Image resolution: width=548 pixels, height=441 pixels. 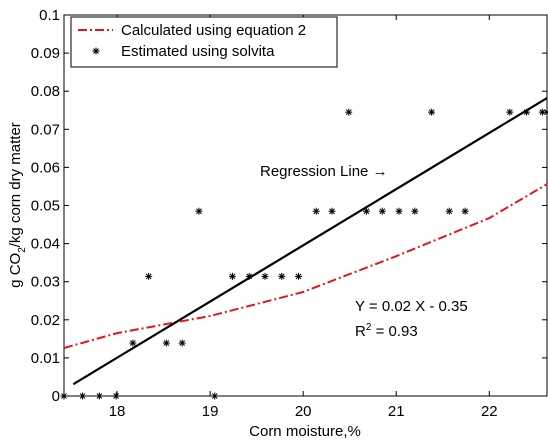 I want to click on legend-label: Calculated using equation 2, so click(x=213, y=30).